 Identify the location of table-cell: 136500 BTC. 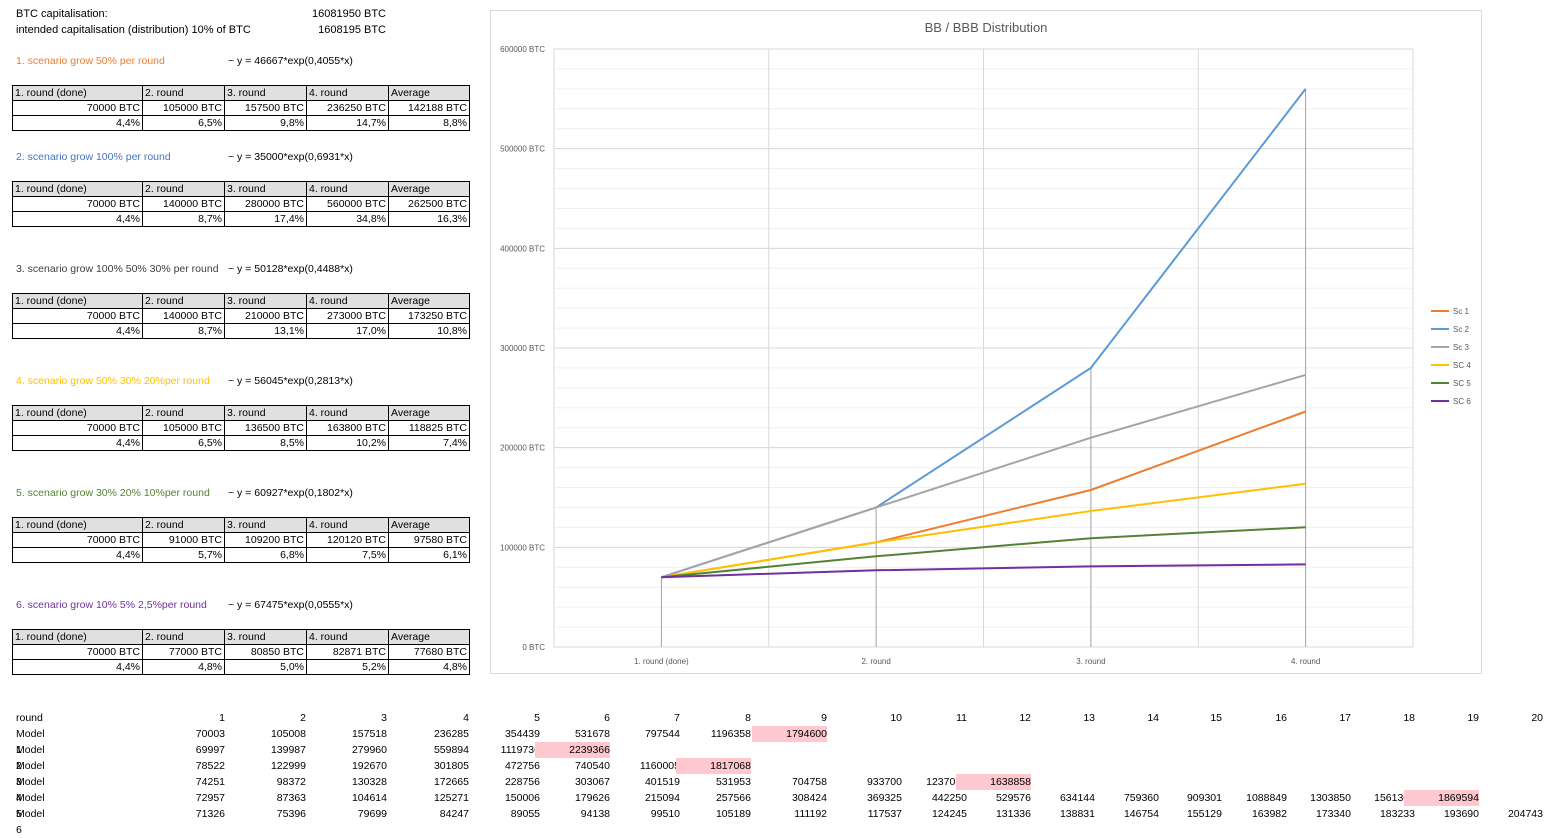
(265, 428).